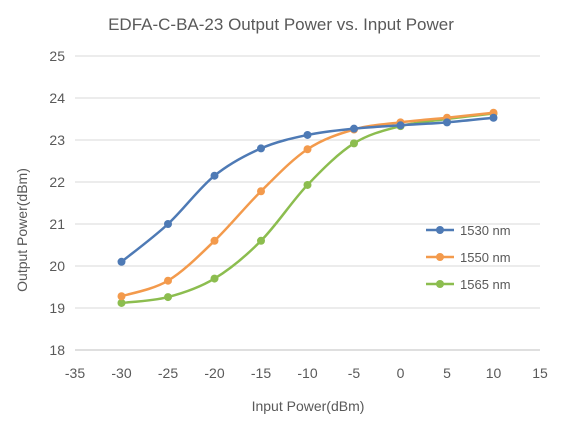  Describe the element at coordinates (485, 284) in the screenshot. I see `legend-label: 1565 nm` at that location.